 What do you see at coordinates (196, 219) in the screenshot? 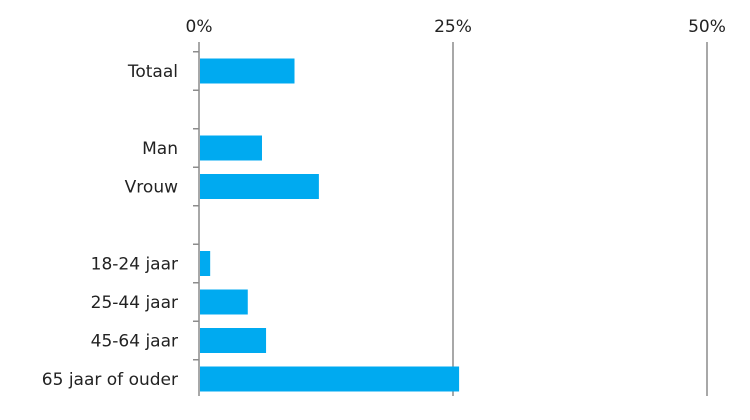
I see `category-axis` at bounding box center [196, 219].